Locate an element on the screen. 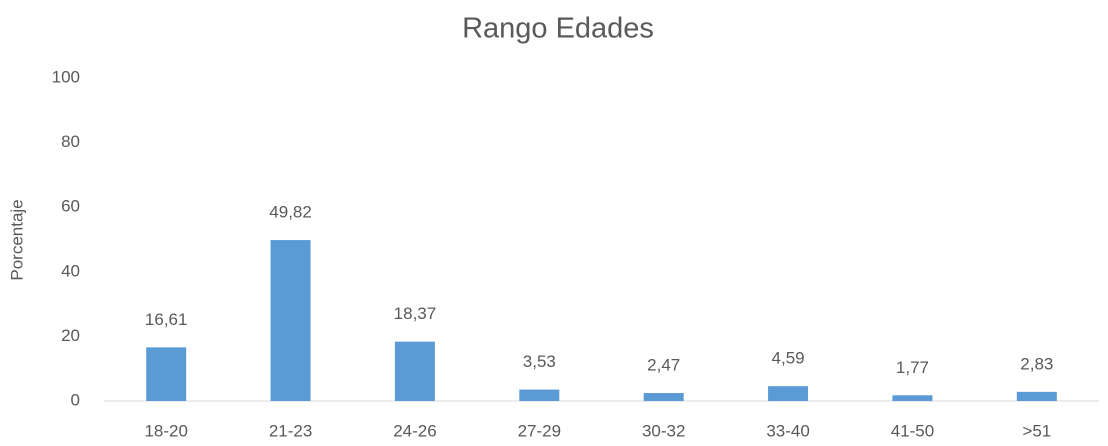  data-label: 49,82 is located at coordinates (290, 212).